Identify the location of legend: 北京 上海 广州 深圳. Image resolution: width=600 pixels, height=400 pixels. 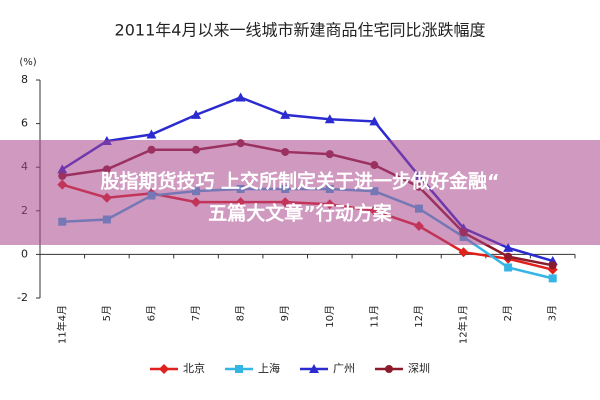
(290, 368).